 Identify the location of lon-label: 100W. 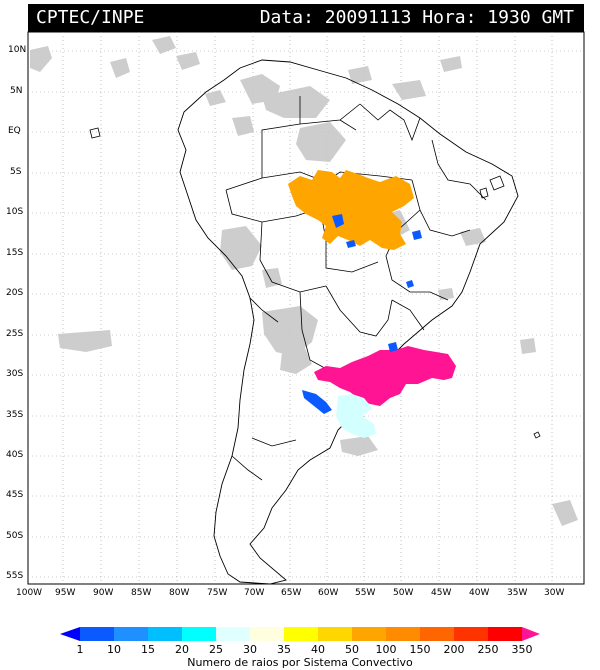
(29, 593).